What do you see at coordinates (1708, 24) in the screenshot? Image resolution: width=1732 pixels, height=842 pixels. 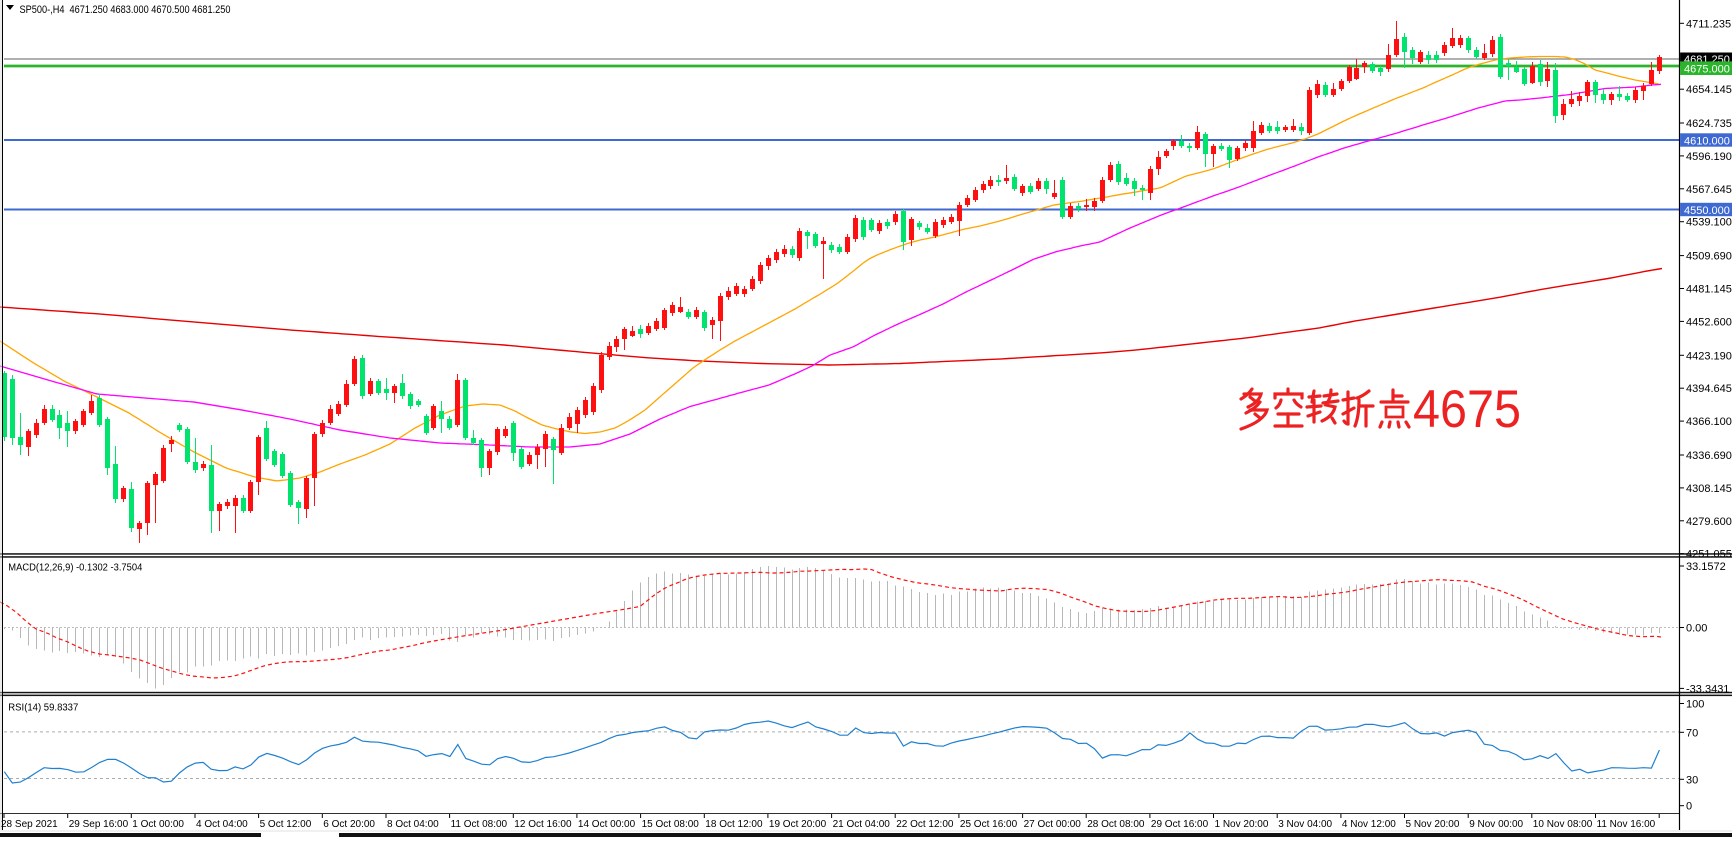 I see `svg-text: 4711.235` at bounding box center [1708, 24].